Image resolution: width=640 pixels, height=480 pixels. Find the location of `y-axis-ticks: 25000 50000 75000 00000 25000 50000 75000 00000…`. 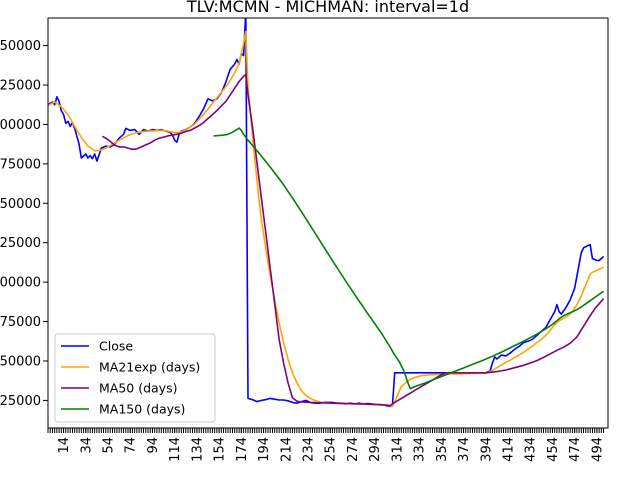

y-axis-ticks: 25000 50000 75000 00000 25000 50000 75000 00000… is located at coordinates (24, 224).